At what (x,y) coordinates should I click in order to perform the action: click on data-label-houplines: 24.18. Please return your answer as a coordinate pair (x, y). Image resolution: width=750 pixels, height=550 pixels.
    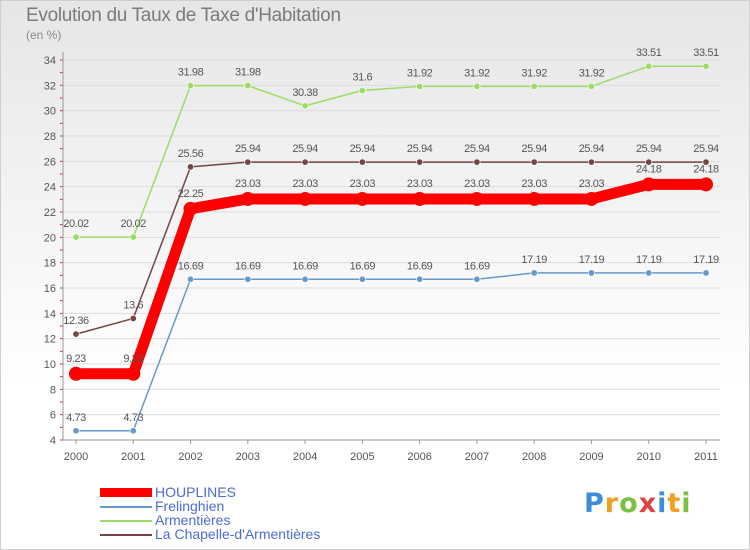
    Looking at the image, I should click on (649, 169).